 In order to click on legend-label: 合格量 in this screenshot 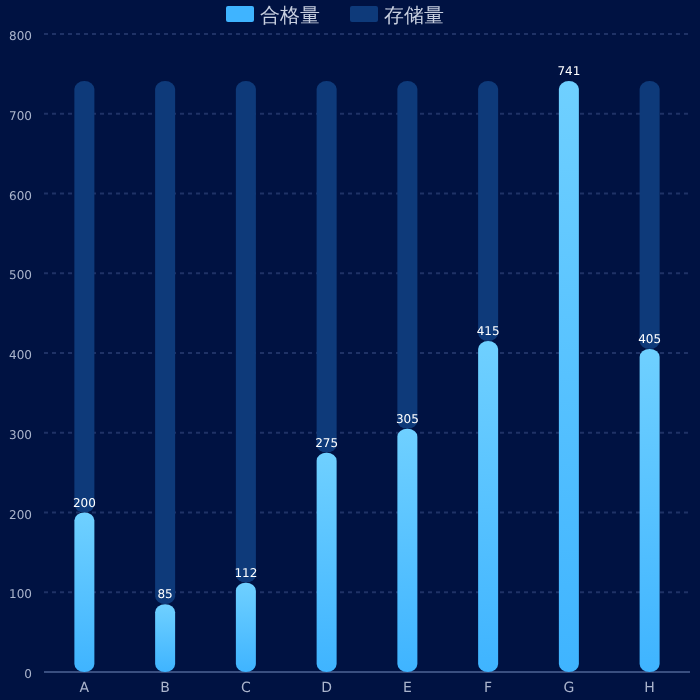, I will do `click(290, 16)`.